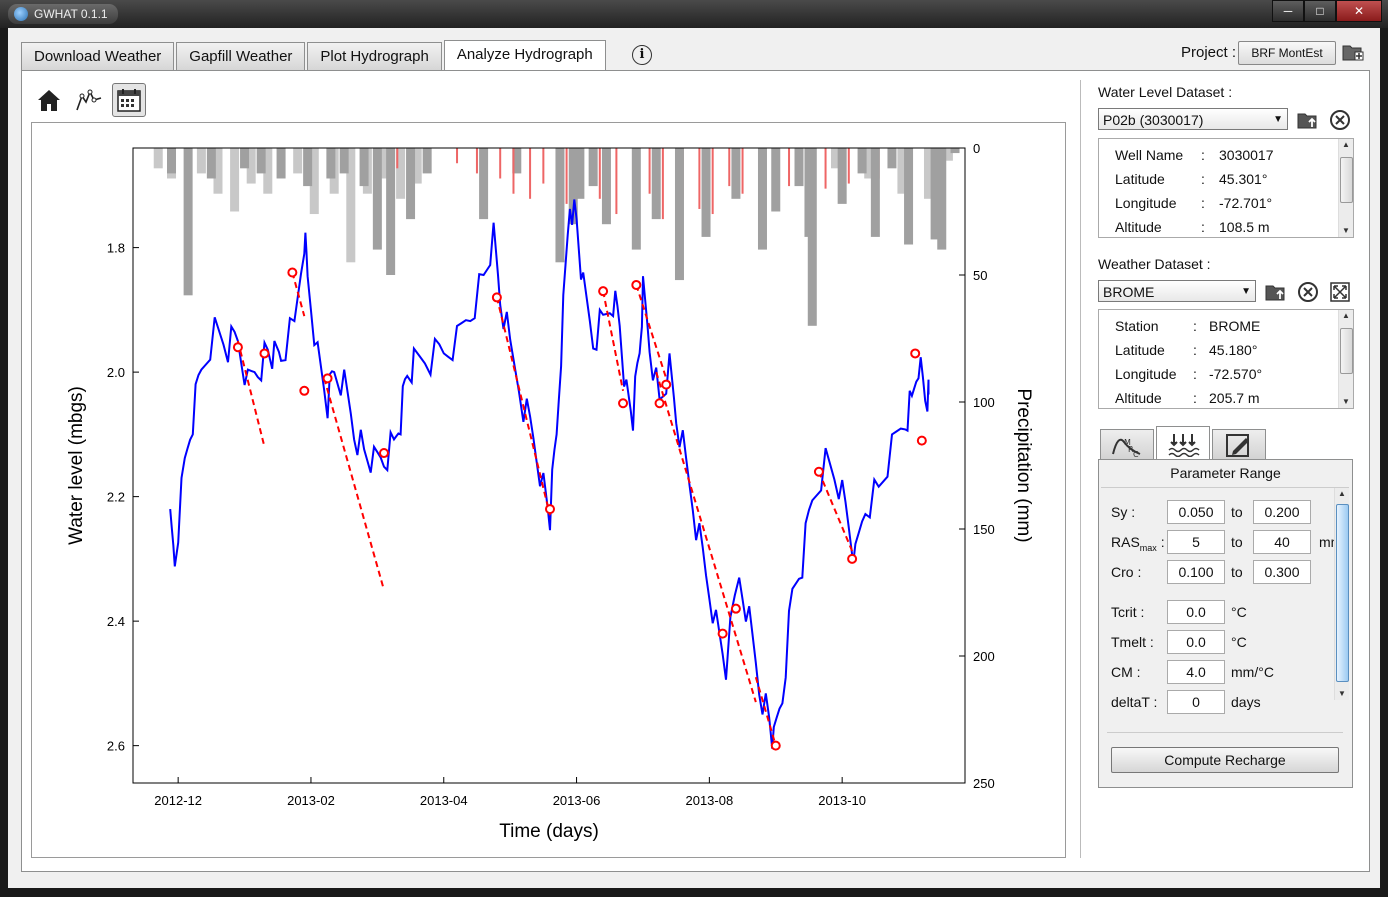 The image size is (1388, 897). I want to click on tab-analyze-hydrograph: Analyze Hydrograph, so click(524, 56).